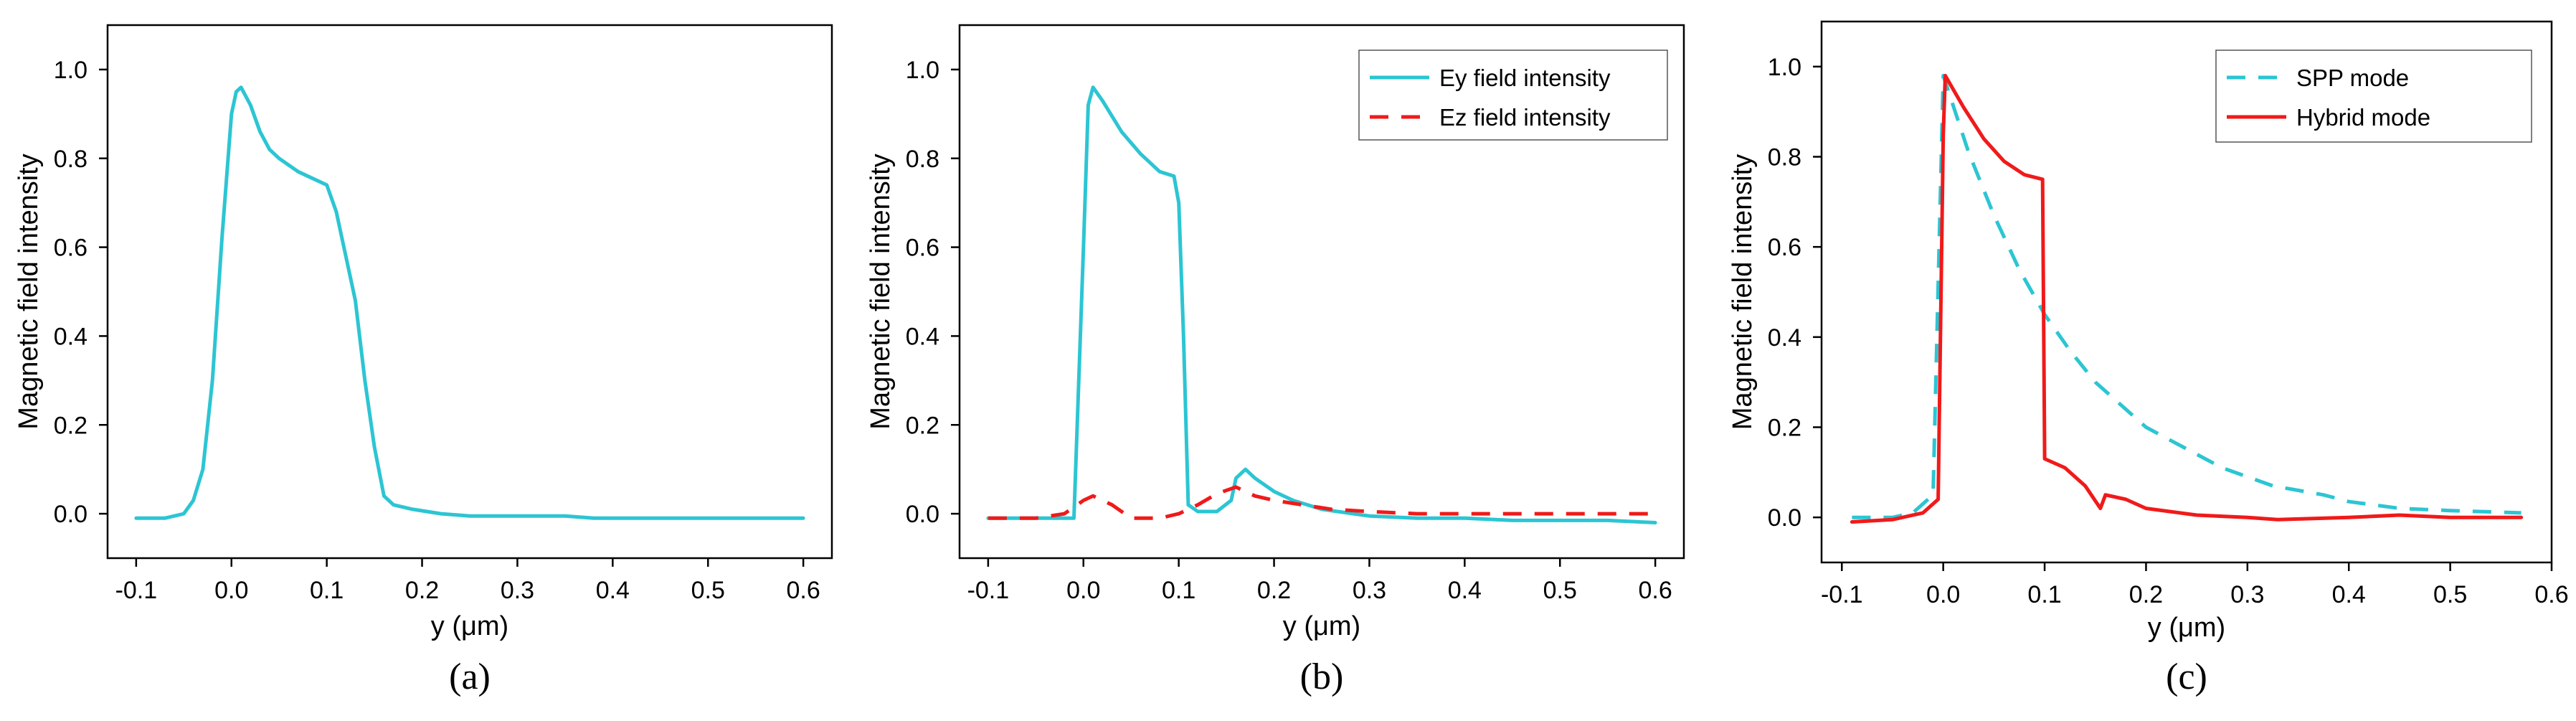 The height and width of the screenshot is (721, 2576). Describe the element at coordinates (1525, 78) in the screenshot. I see `legend-entry: Ey field intensity` at that location.